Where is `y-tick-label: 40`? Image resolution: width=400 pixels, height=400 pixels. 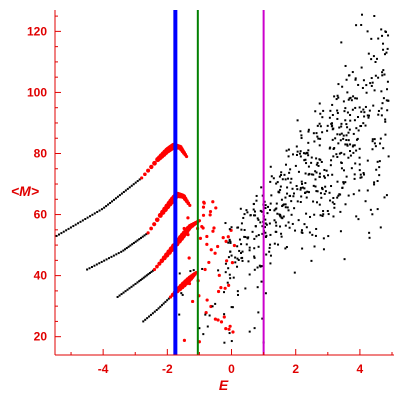
y-tick-label: 40 is located at coordinates (41, 276).